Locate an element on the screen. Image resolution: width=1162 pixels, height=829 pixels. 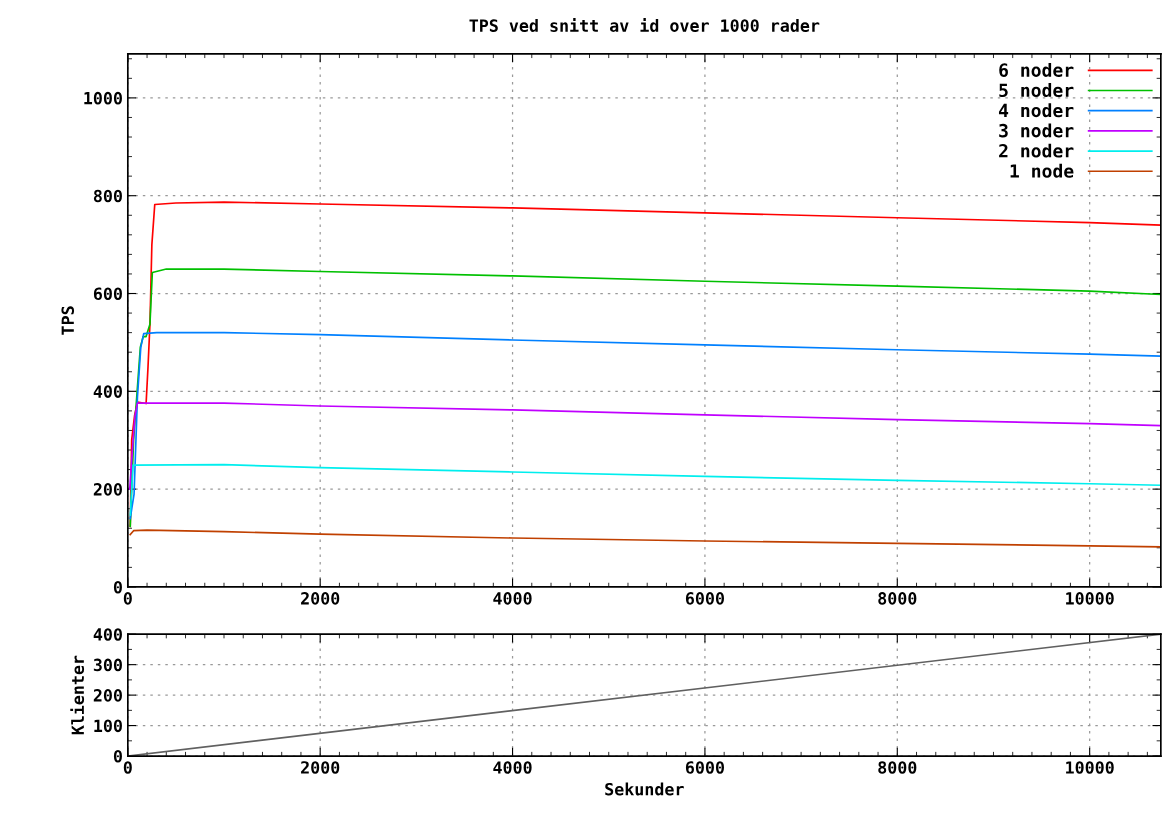
legend-label: 2 noder is located at coordinates (1036, 150).